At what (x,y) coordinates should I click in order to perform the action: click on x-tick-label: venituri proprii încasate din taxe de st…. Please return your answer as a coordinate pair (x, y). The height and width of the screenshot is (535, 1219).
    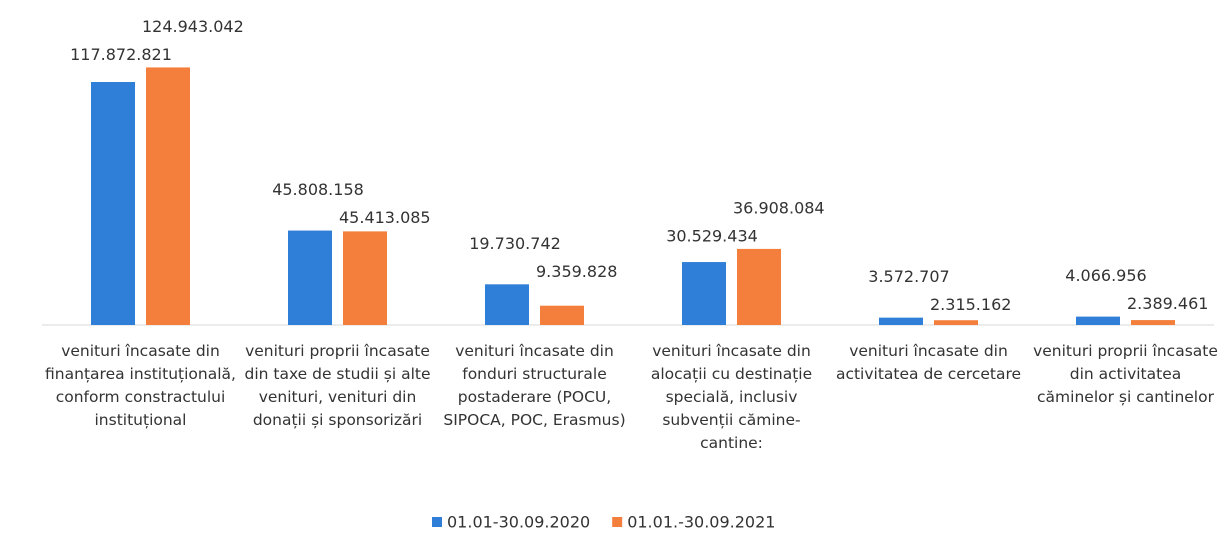
    Looking at the image, I should click on (337, 385).